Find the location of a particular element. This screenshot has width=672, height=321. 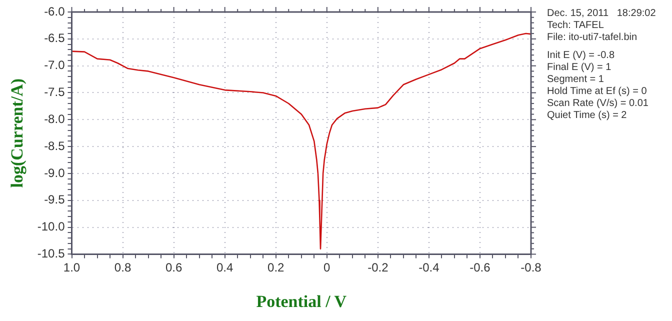

y-tick-label: -10.0 is located at coordinates (51, 227).